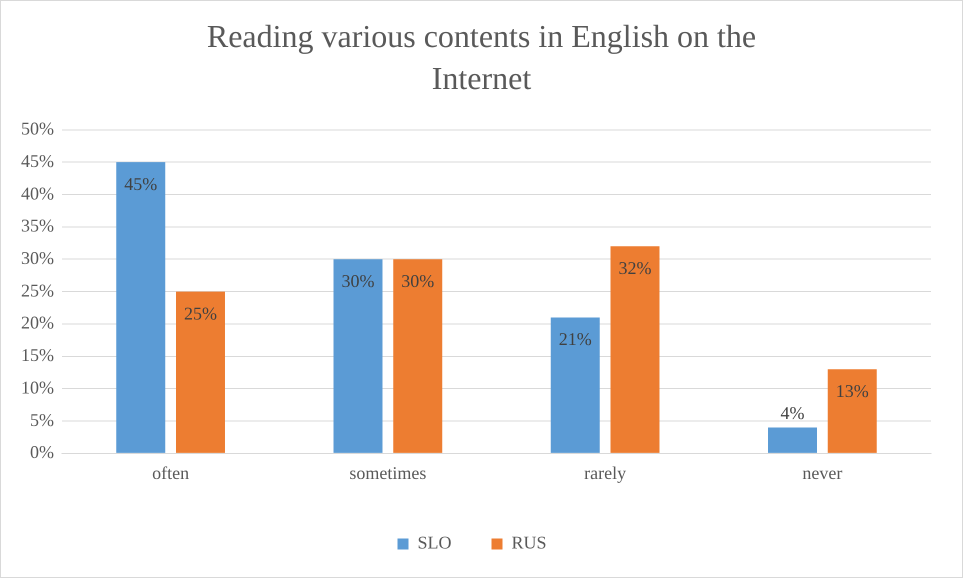  Describe the element at coordinates (529, 542) in the screenshot. I see `legend-label: RUS` at that location.